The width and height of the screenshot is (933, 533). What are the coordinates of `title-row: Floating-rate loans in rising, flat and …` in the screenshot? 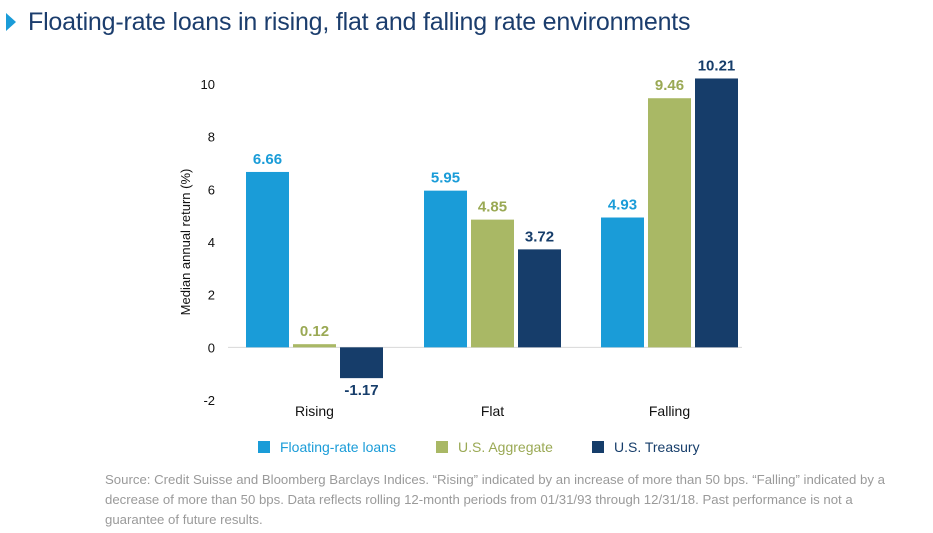 It's located at (348, 22).